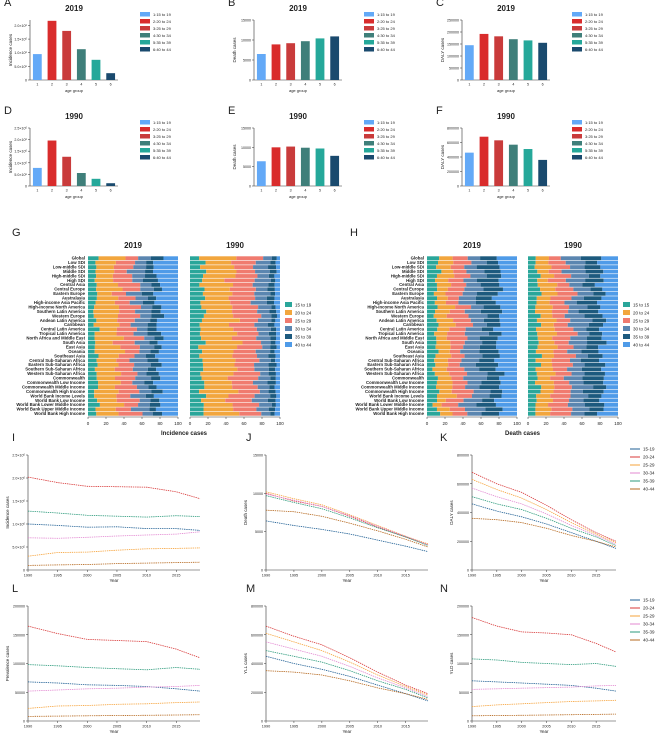 The image size is (669, 739). What do you see at coordinates (594, 35) in the screenshot?
I see `legend-label-C: 4:30 to 34` at bounding box center [594, 35].